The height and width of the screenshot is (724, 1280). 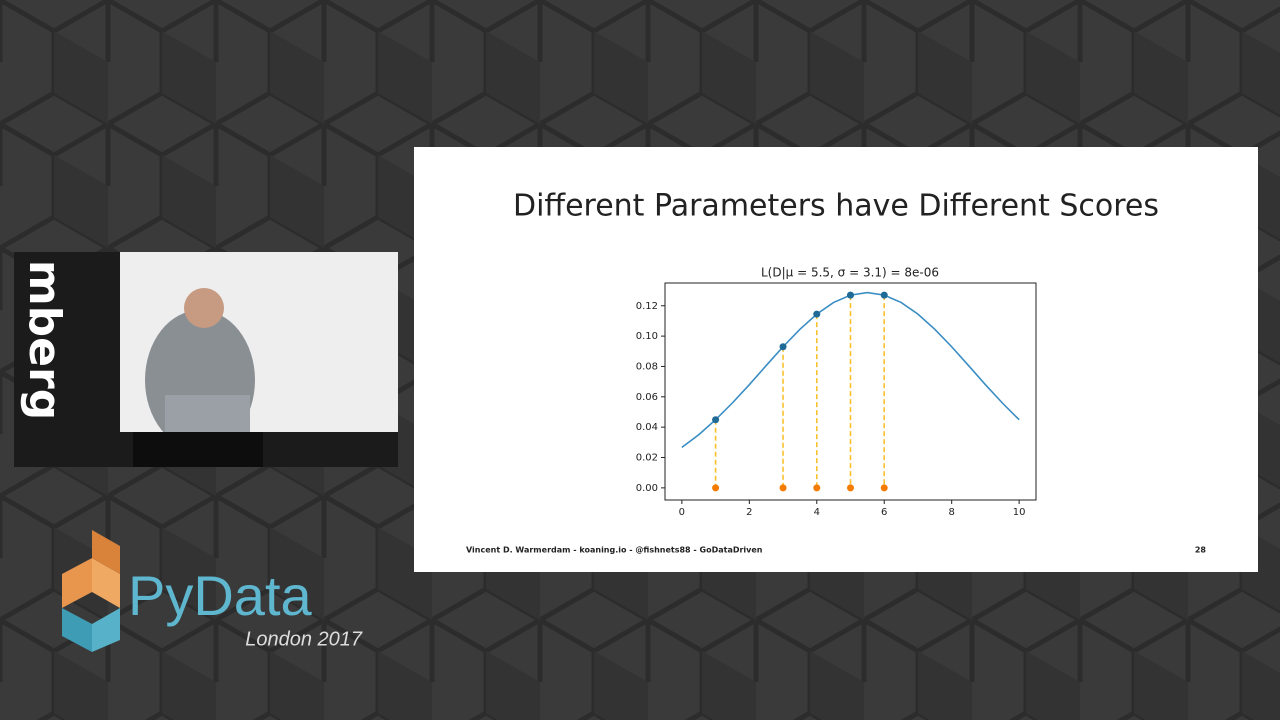 I want to click on x-tick-label: 8, so click(x=951, y=512).